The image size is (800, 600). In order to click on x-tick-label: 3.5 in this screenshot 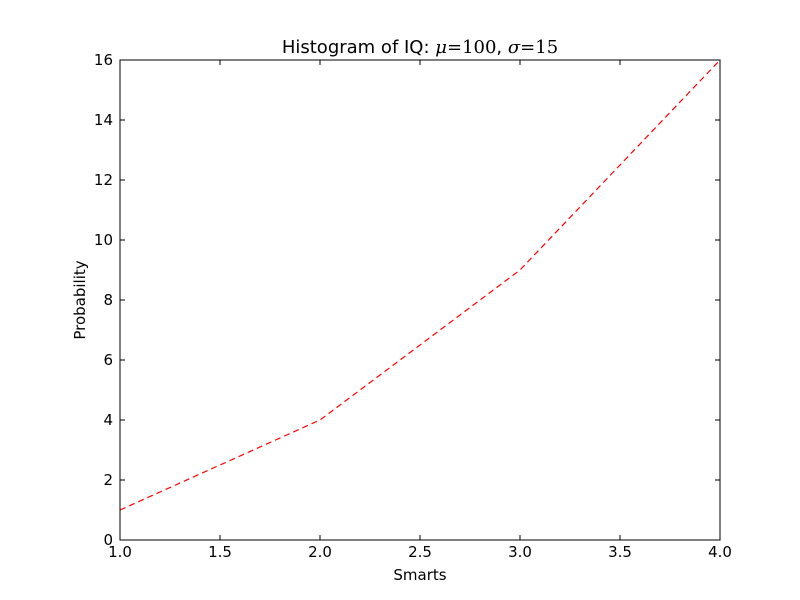, I will do `click(620, 552)`.